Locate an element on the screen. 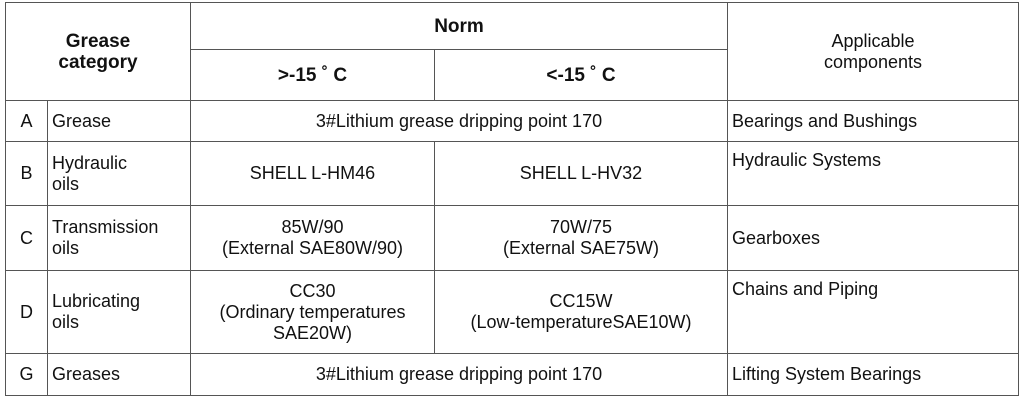  row-below-text: 70W/75 is located at coordinates (581, 227).